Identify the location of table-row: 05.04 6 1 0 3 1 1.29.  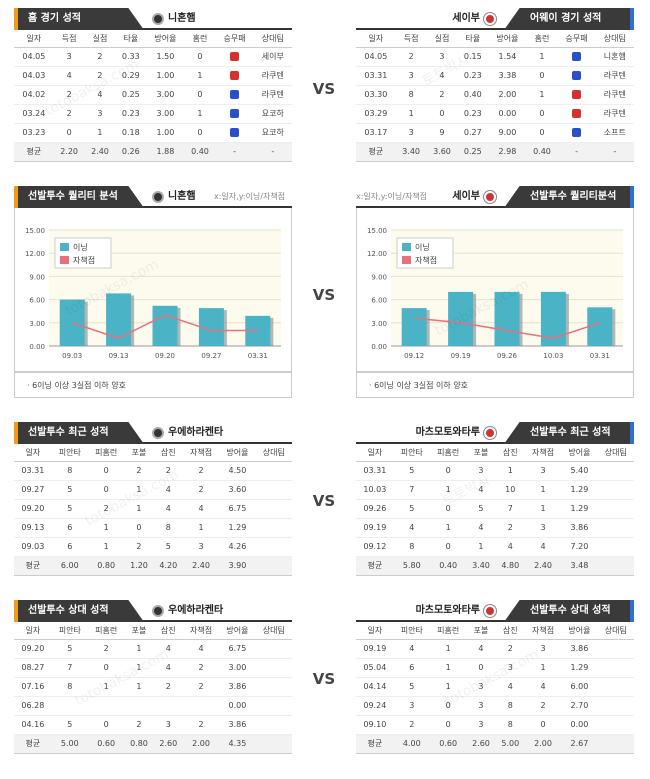
(495, 668).